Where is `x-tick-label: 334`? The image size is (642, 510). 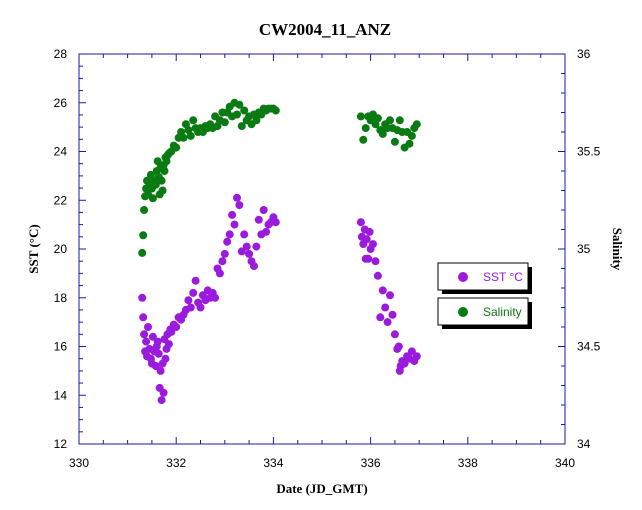 x-tick-label: 334 is located at coordinates (273, 463).